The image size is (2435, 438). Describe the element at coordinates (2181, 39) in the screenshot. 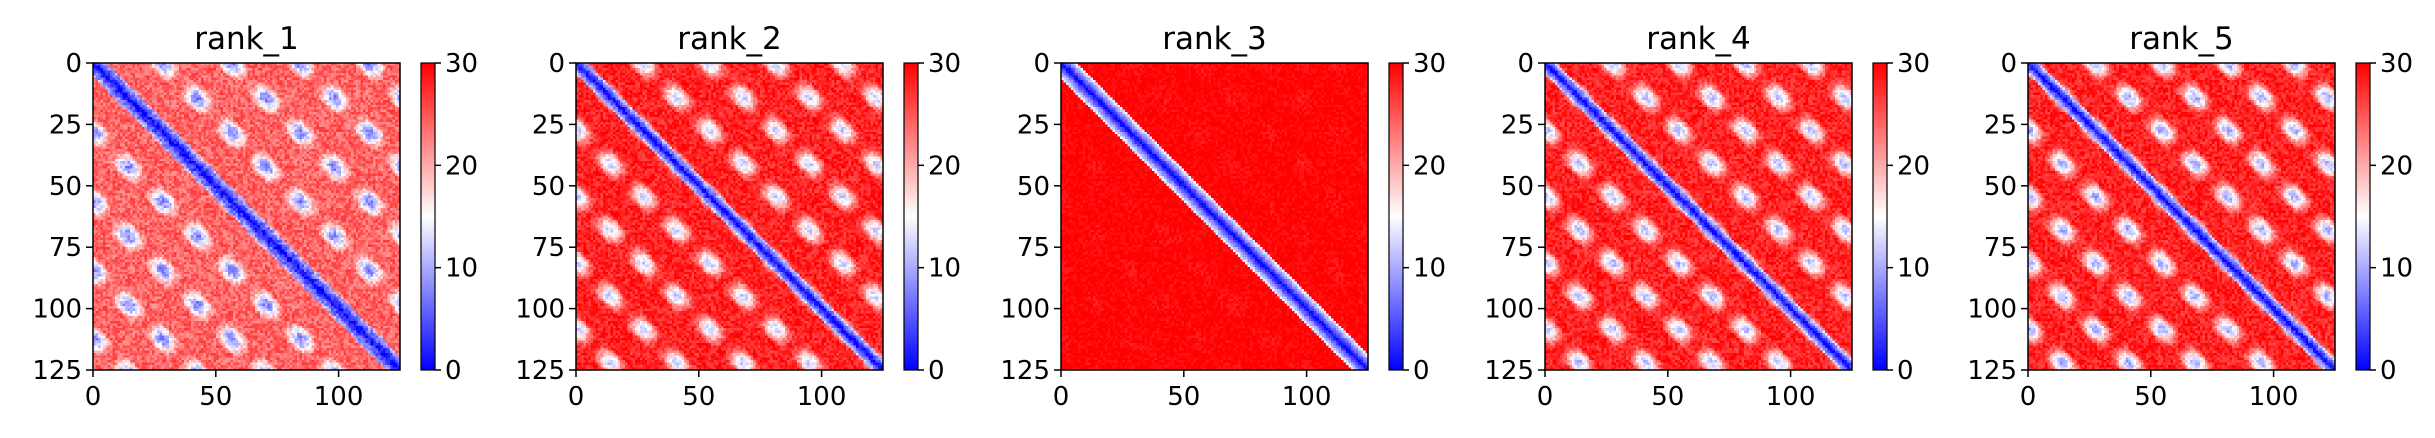

I see `chart-title: rank_5` at that location.